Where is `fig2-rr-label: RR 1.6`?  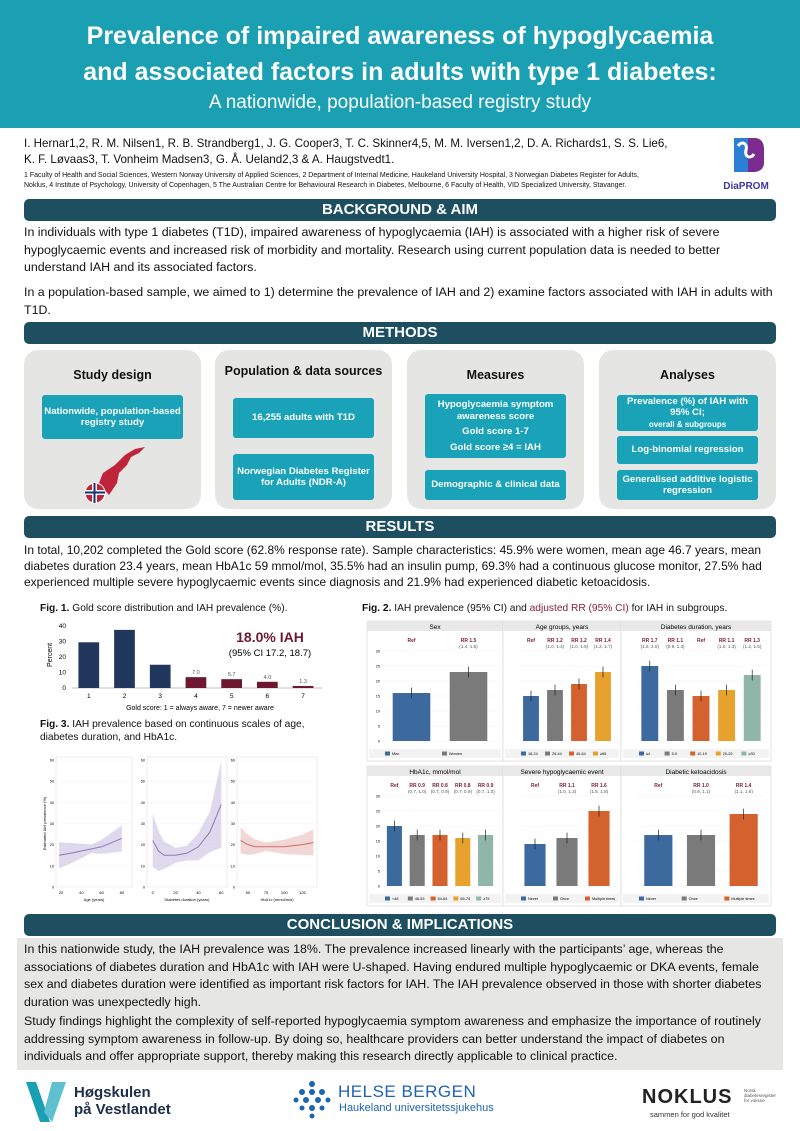
fig2-rr-label: RR 1.6 is located at coordinates (599, 786).